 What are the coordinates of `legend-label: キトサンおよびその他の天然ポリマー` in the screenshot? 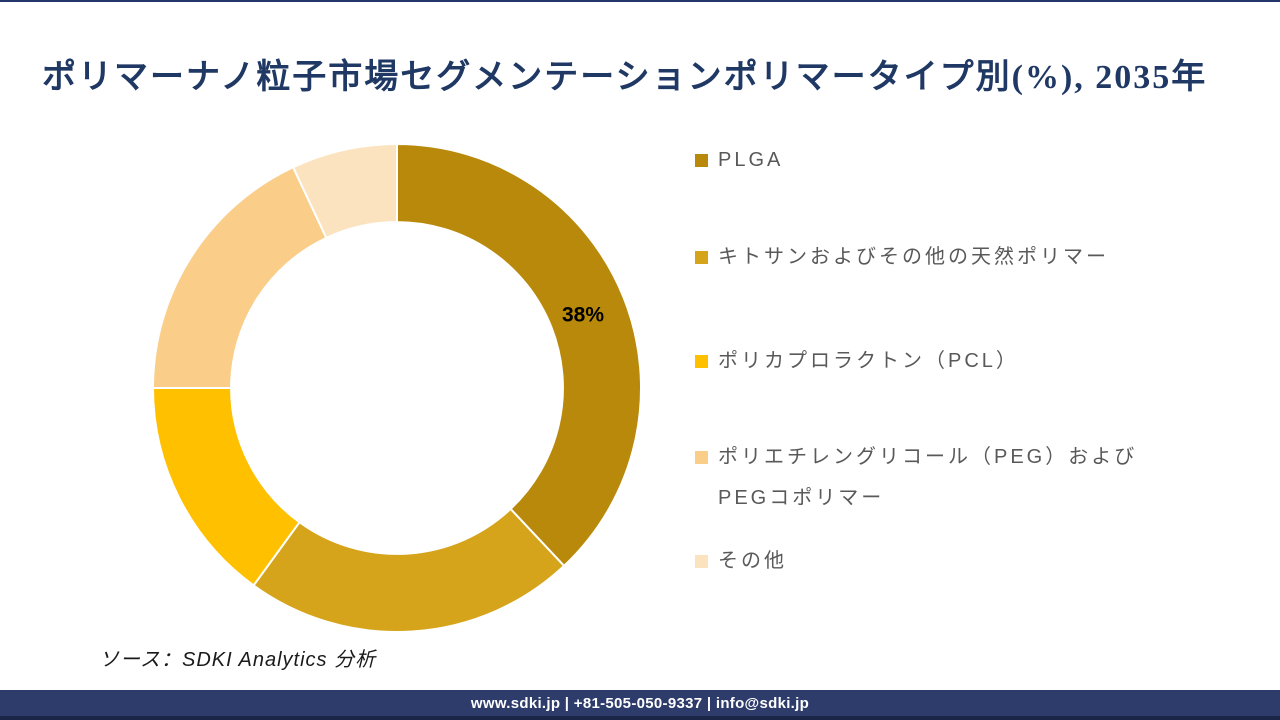 It's located at (913, 257).